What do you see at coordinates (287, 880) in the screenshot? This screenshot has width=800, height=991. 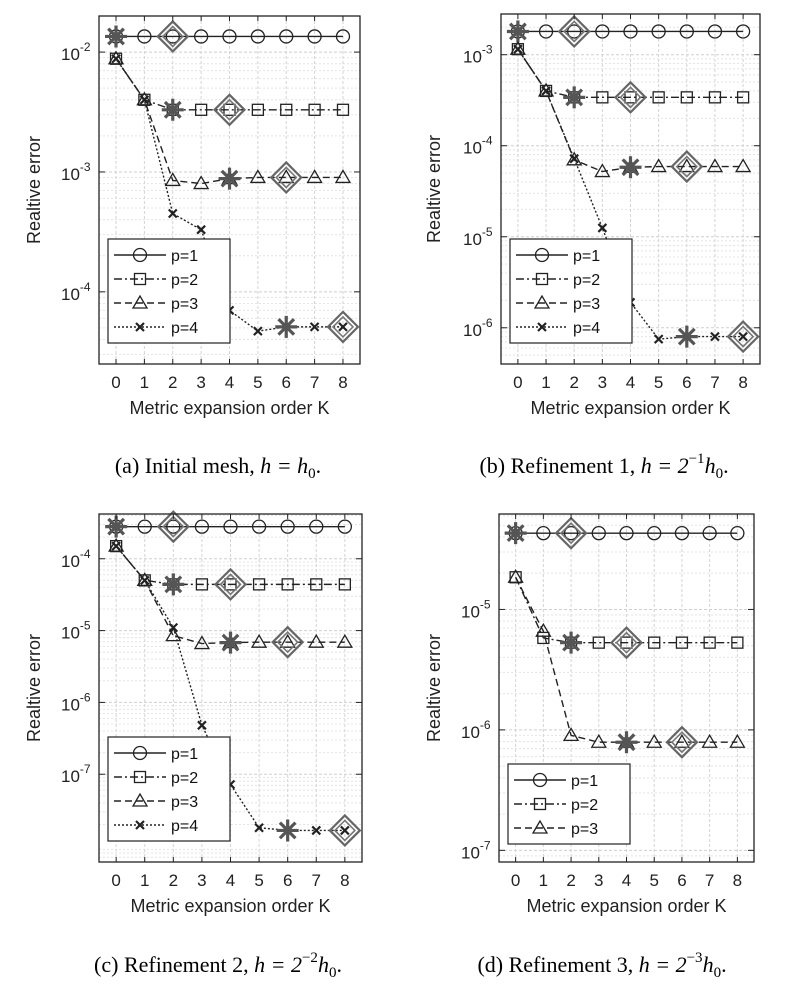 I see `x-tick-label: 6` at bounding box center [287, 880].